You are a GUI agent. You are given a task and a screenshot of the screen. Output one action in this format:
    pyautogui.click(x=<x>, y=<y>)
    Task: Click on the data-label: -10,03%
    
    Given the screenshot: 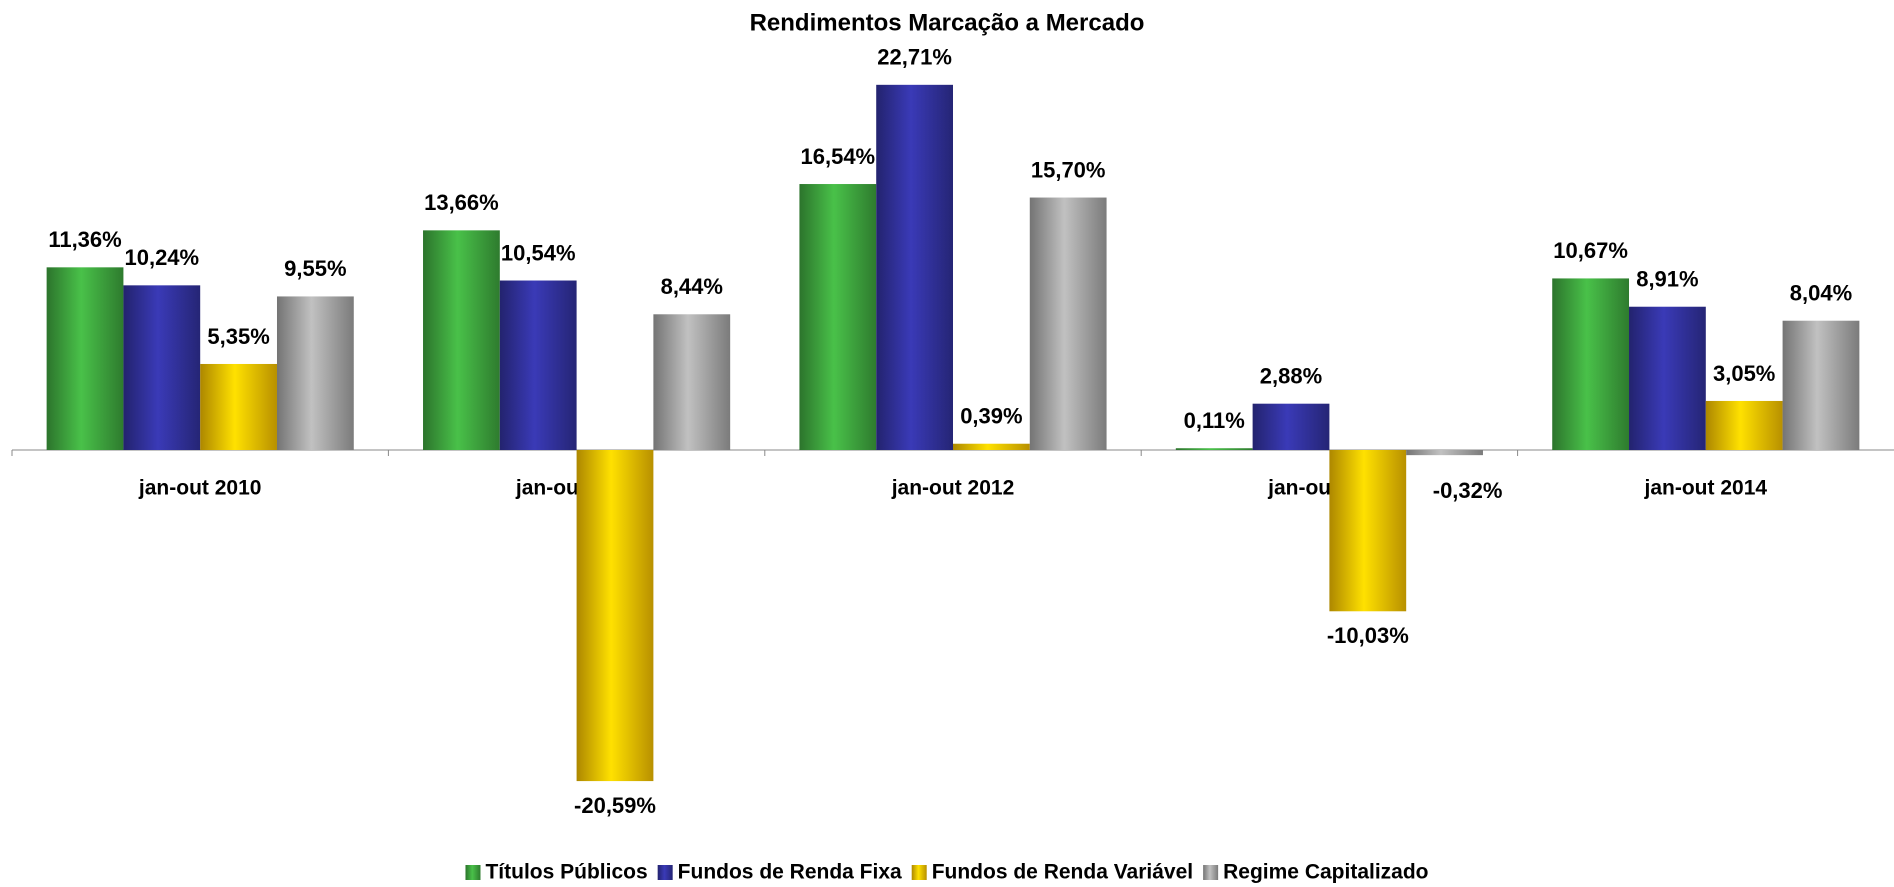 What is the action you would take?
    pyautogui.click(x=1368, y=635)
    